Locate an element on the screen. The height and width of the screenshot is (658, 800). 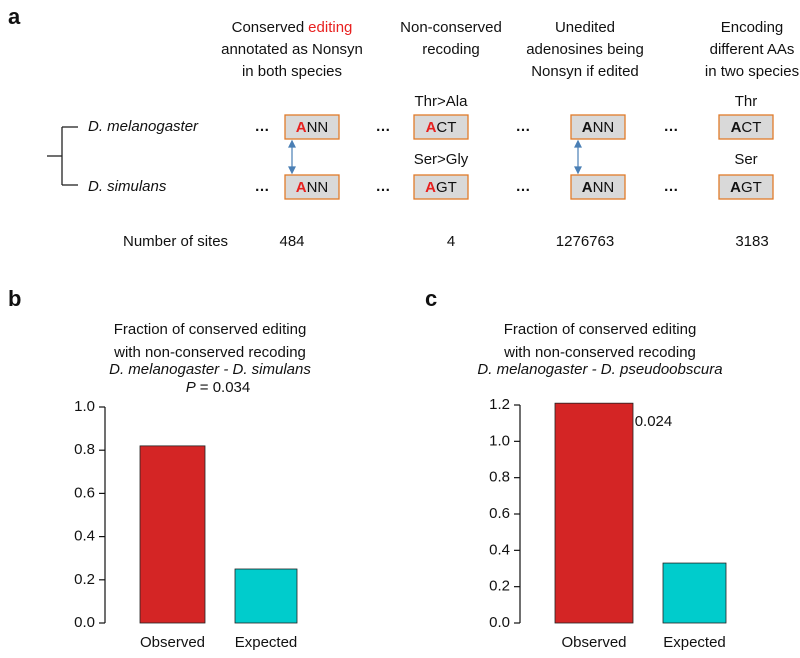
panel-label: a is located at coordinates (14, 16).